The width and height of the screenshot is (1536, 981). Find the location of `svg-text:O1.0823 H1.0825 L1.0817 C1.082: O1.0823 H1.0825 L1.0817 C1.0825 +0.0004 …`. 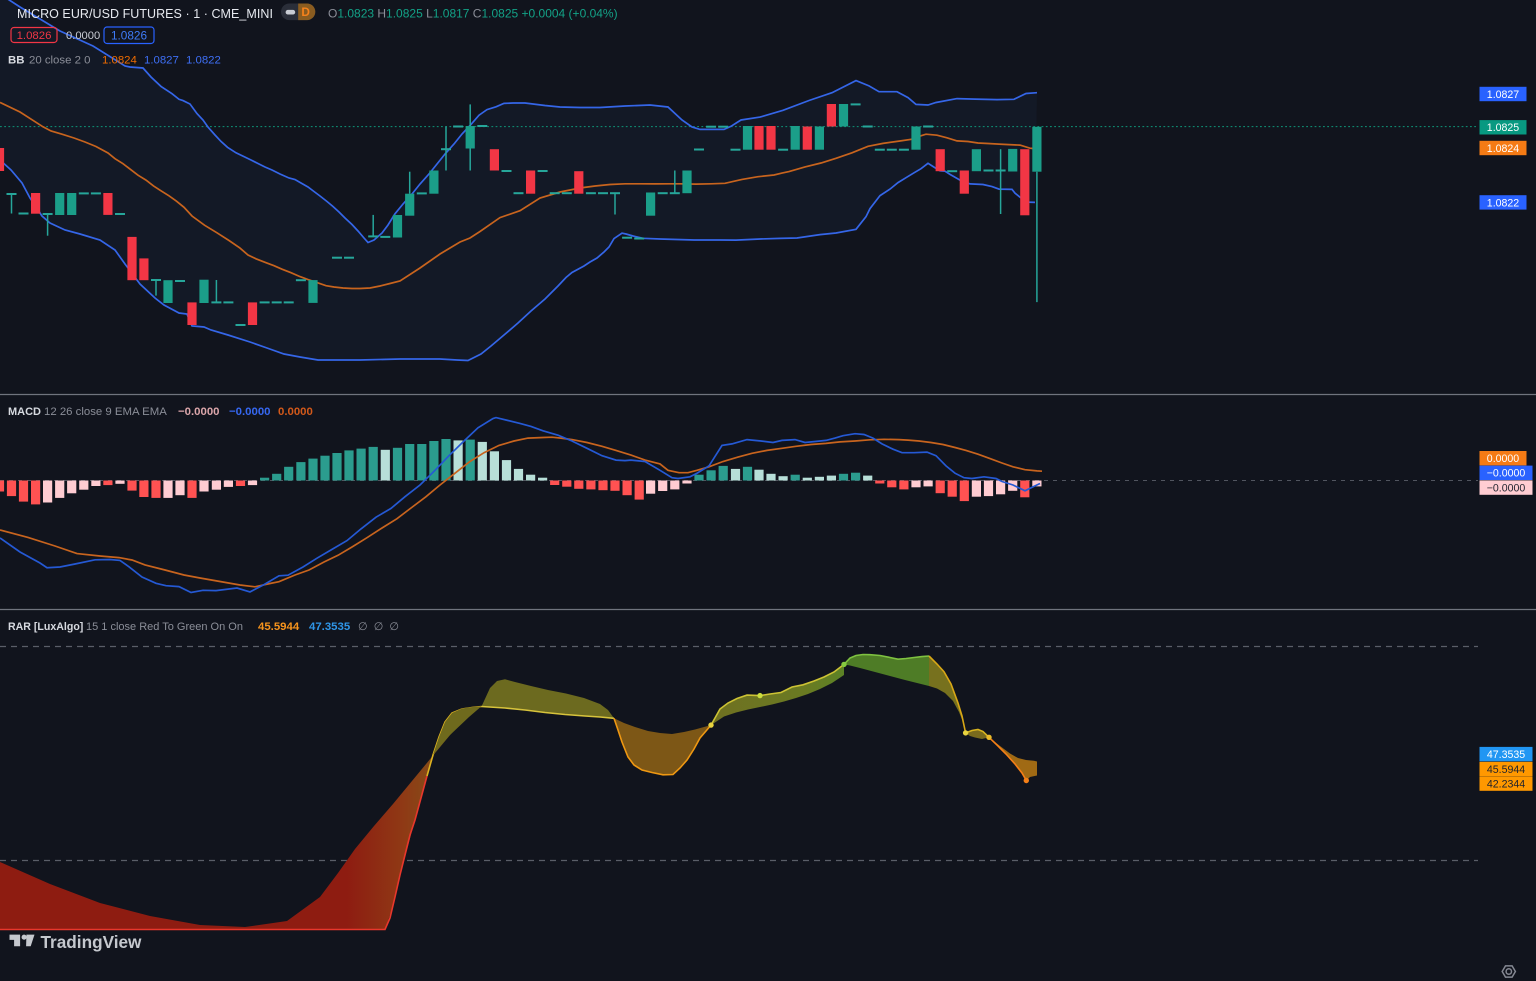

svg-text:O1.0823 H1.0825 L1.0817 C1.082: O1.0823 H1.0825 L1.0817 C1.0825 +0.0004 … is located at coordinates (473, 14).